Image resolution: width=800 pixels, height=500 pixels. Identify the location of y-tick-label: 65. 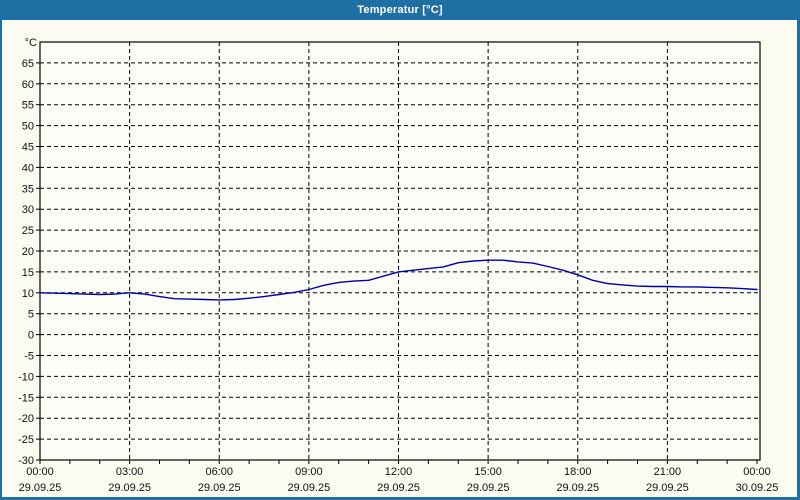
(28, 64).